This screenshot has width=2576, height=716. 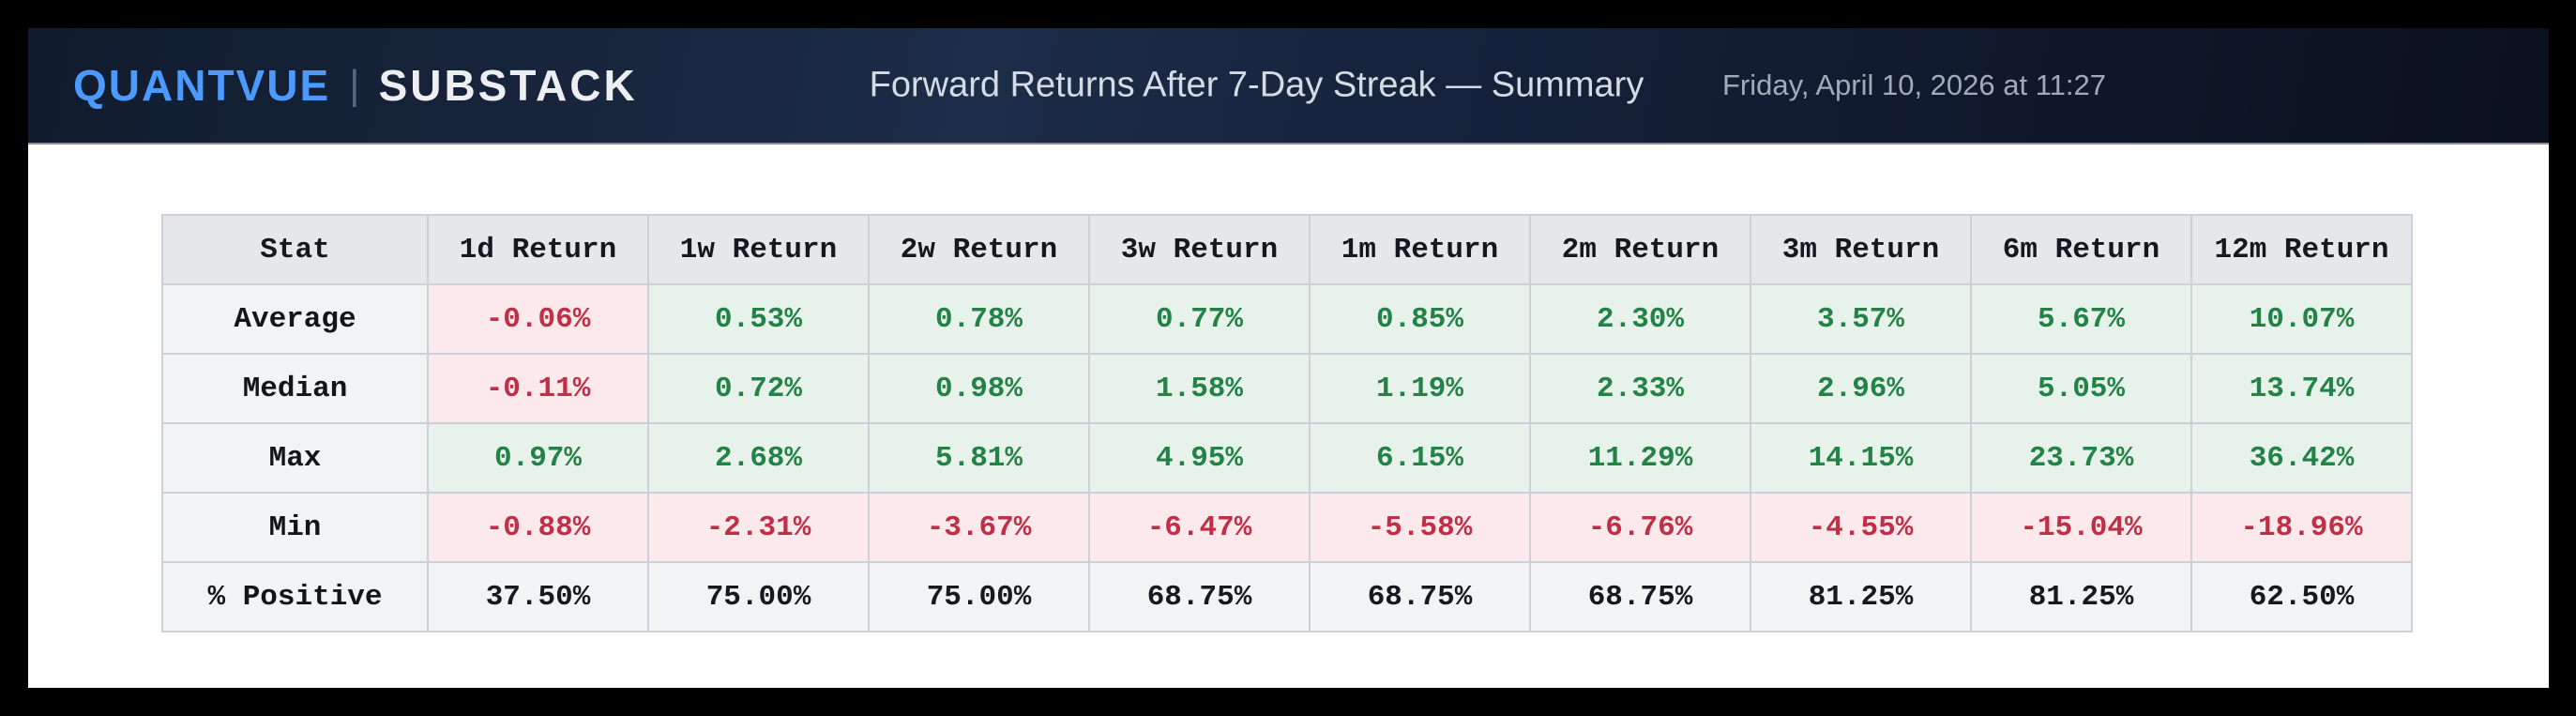 I want to click on value-cell: -0.88%, so click(x=538, y=527).